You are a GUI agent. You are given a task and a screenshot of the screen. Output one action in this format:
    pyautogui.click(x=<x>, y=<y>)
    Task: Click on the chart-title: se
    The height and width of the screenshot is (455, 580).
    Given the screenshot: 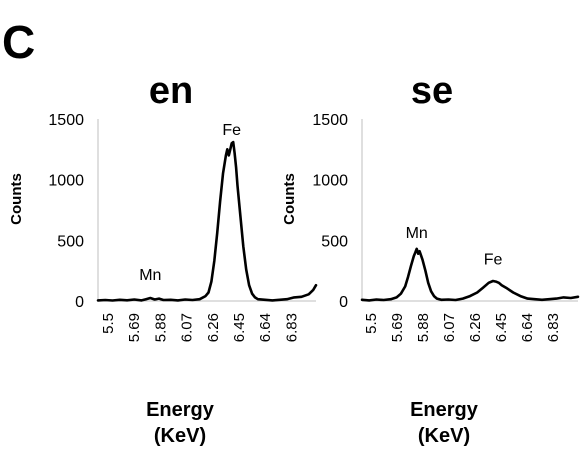 What is the action you would take?
    pyautogui.click(x=432, y=91)
    